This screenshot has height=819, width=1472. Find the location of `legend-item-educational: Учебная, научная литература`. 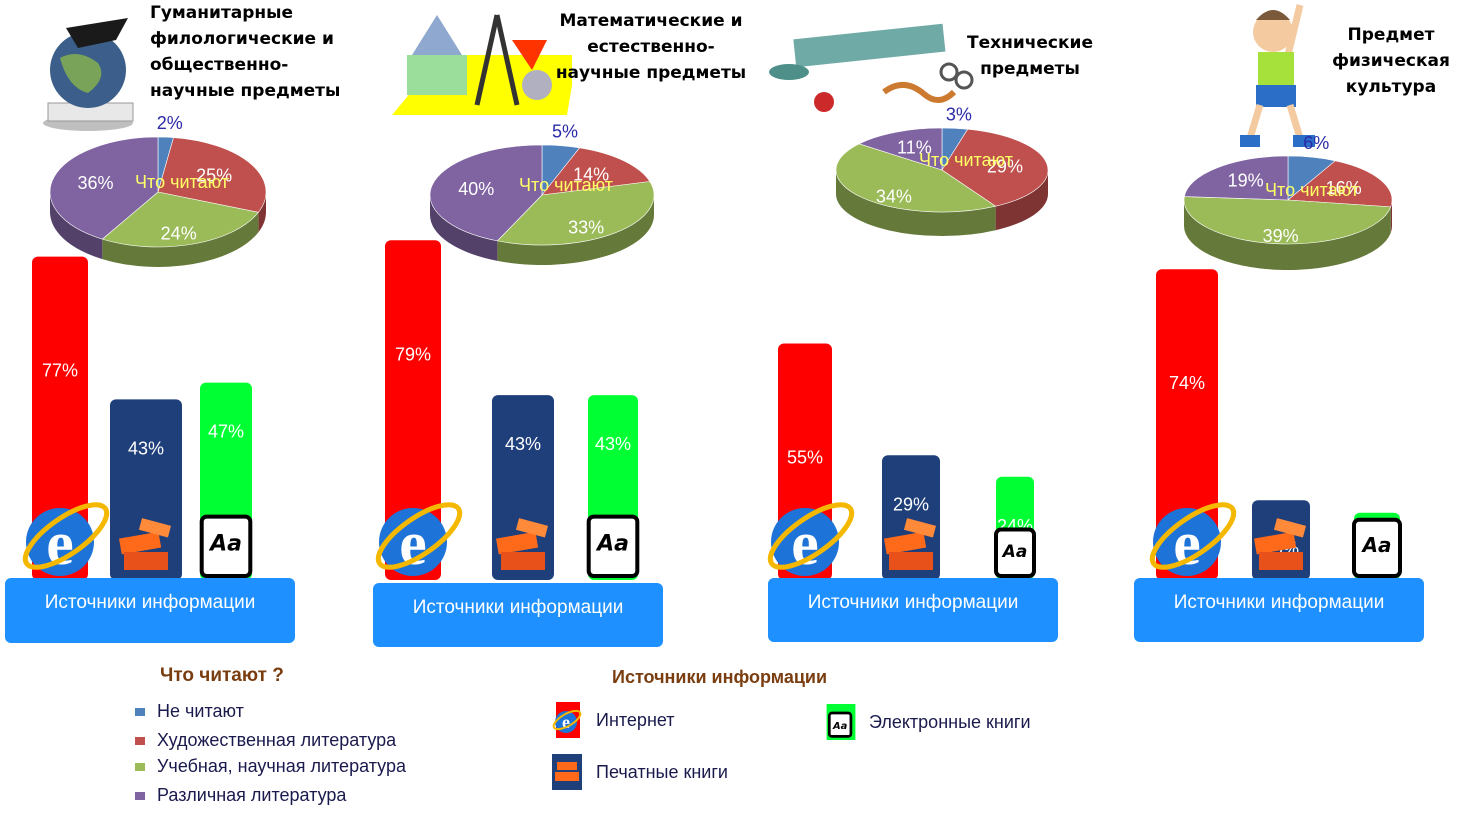

legend-item-educational: Учебная, научная литература is located at coordinates (270, 766).